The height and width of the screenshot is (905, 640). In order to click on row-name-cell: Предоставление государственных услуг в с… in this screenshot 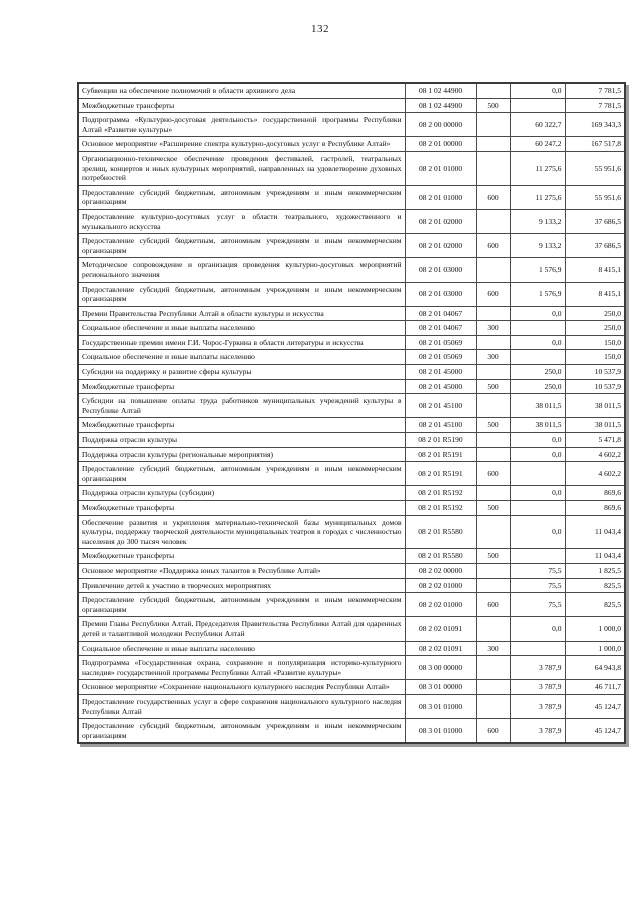, I will do `click(241, 706)`.